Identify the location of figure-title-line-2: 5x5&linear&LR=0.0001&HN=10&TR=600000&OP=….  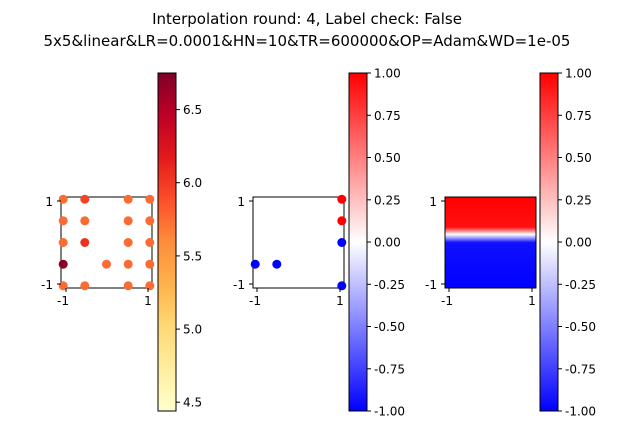
(307, 41).